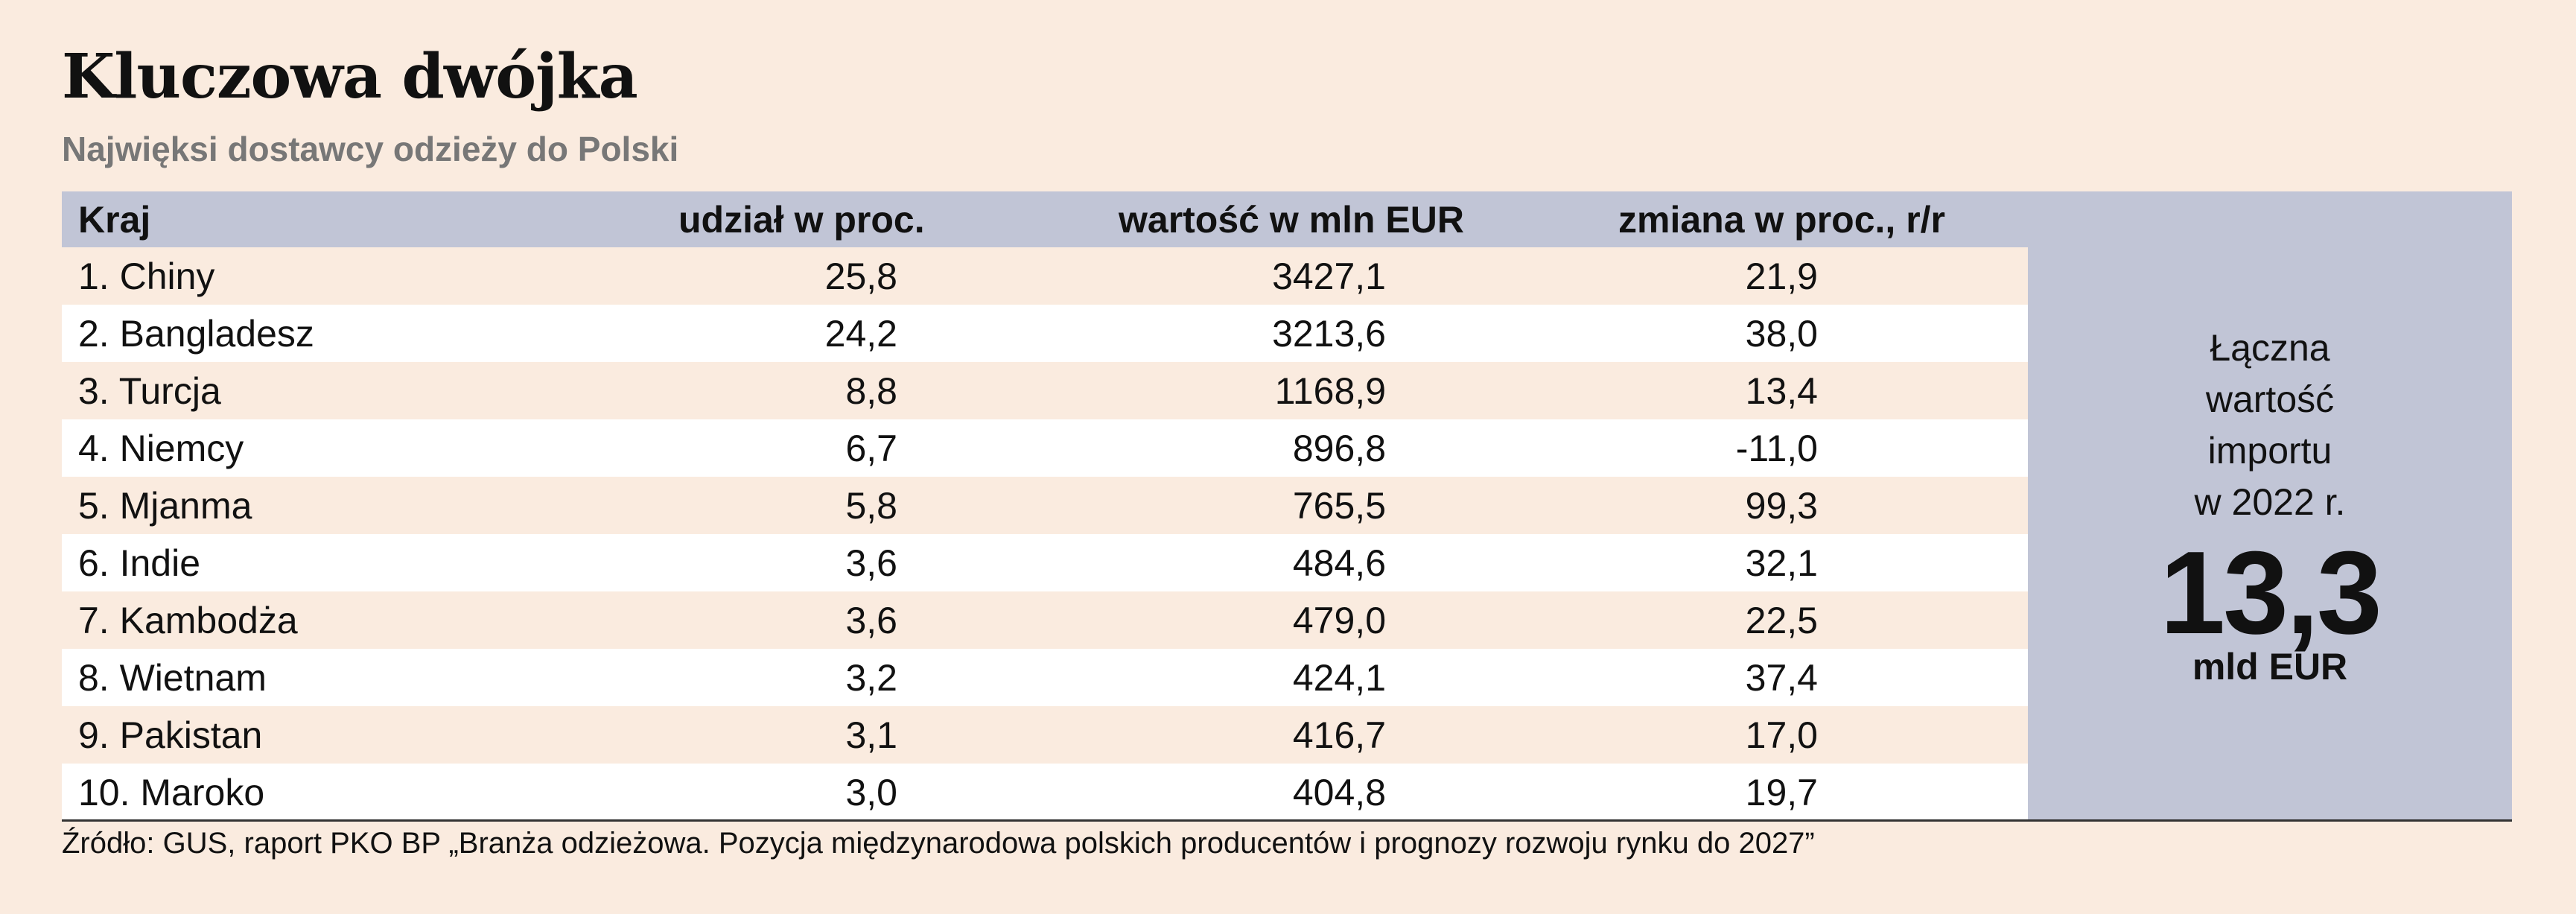  Describe the element at coordinates (1339, 563) in the screenshot. I see `cell-value: 484,6` at that location.